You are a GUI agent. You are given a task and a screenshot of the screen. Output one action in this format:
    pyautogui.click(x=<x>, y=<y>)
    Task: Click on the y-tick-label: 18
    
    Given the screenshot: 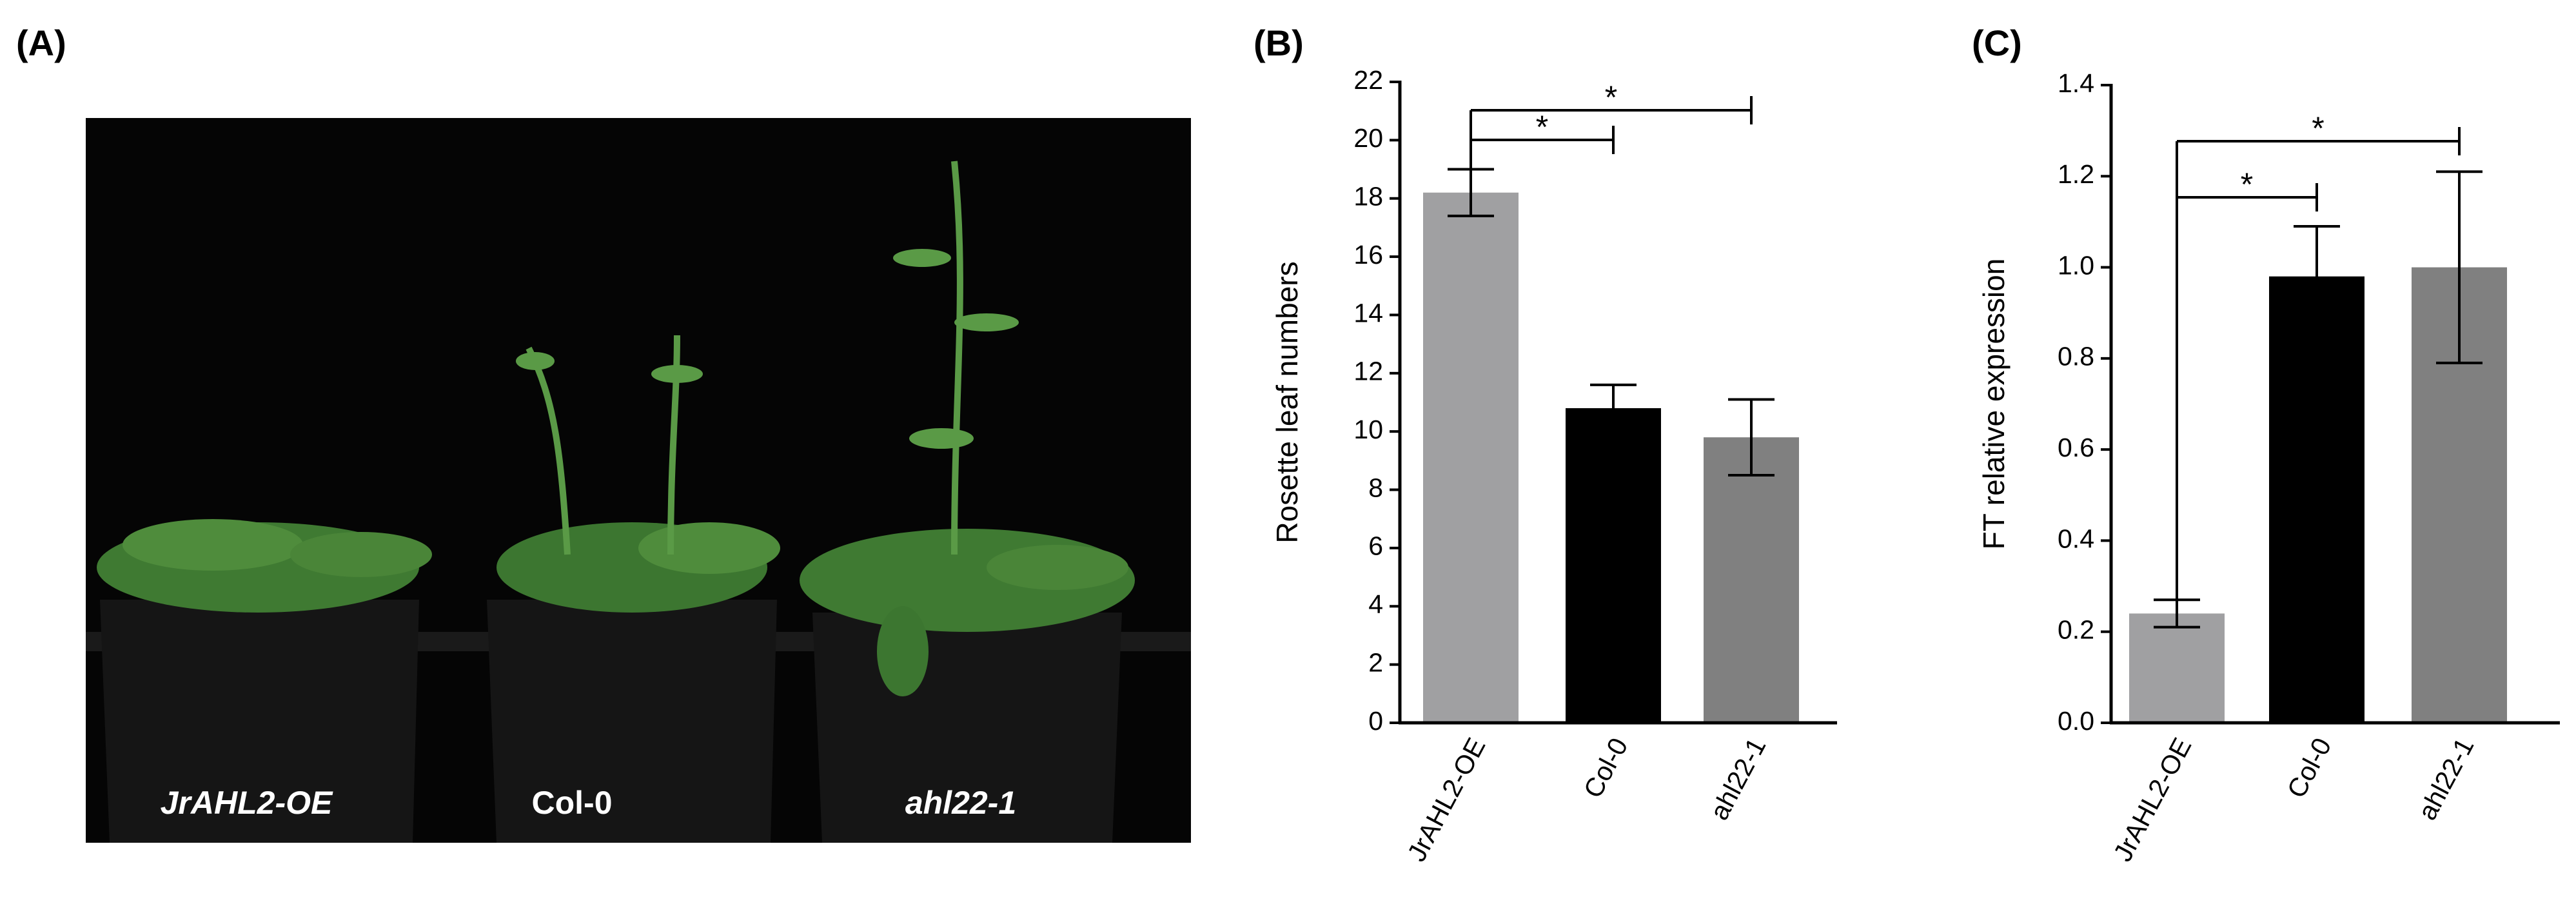 What is the action you would take?
    pyautogui.click(x=1368, y=196)
    